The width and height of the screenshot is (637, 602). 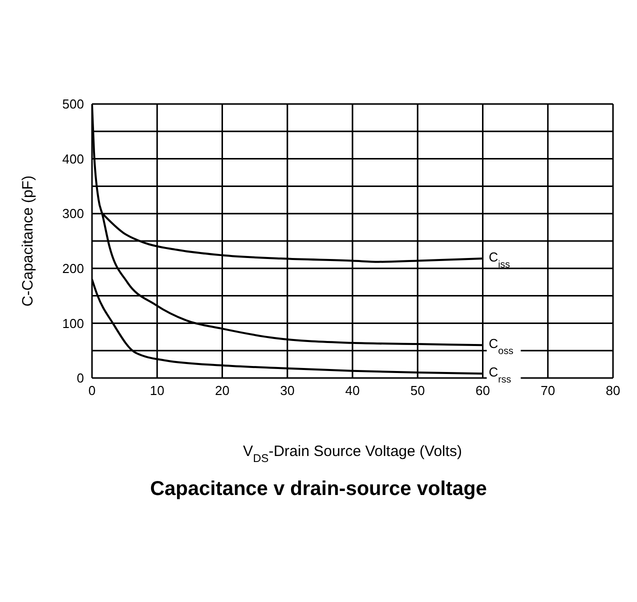 I want to click on y-tick-label: 300, so click(x=73, y=214).